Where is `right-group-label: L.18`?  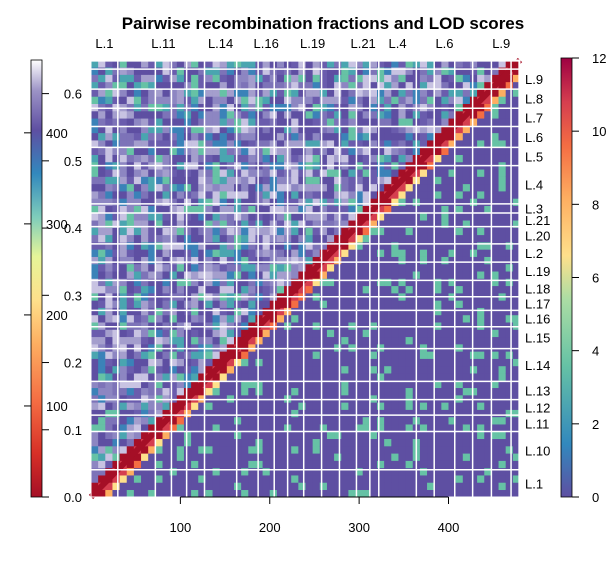
right-group-label: L.18 is located at coordinates (537, 289).